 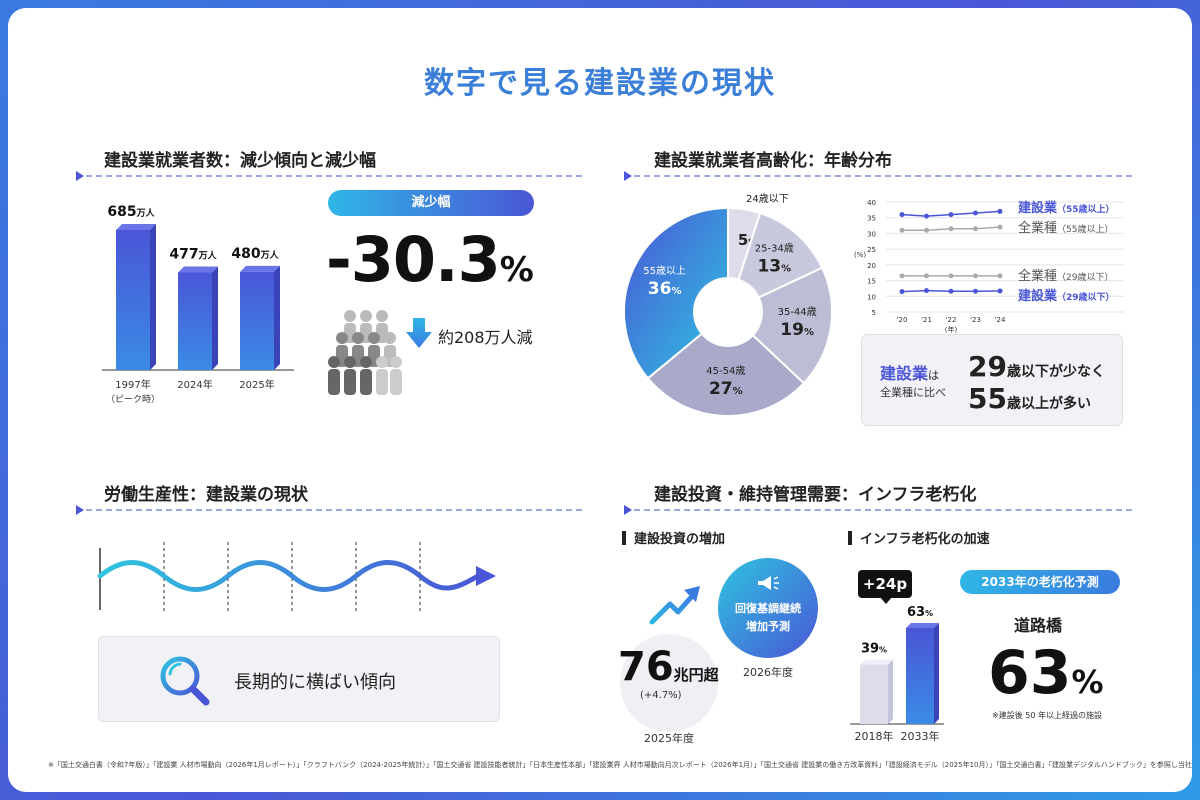 I want to click on line-x-unit: (年), so click(x=951, y=329).